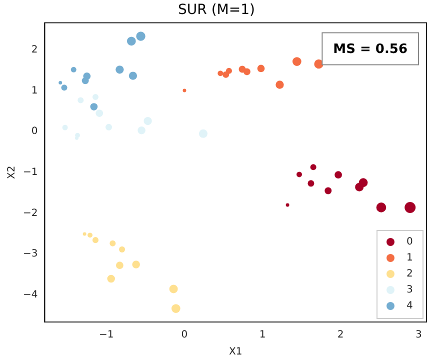  Describe the element at coordinates (216, 10) in the screenshot. I see `chart-title: SUR (M=1)` at that location.